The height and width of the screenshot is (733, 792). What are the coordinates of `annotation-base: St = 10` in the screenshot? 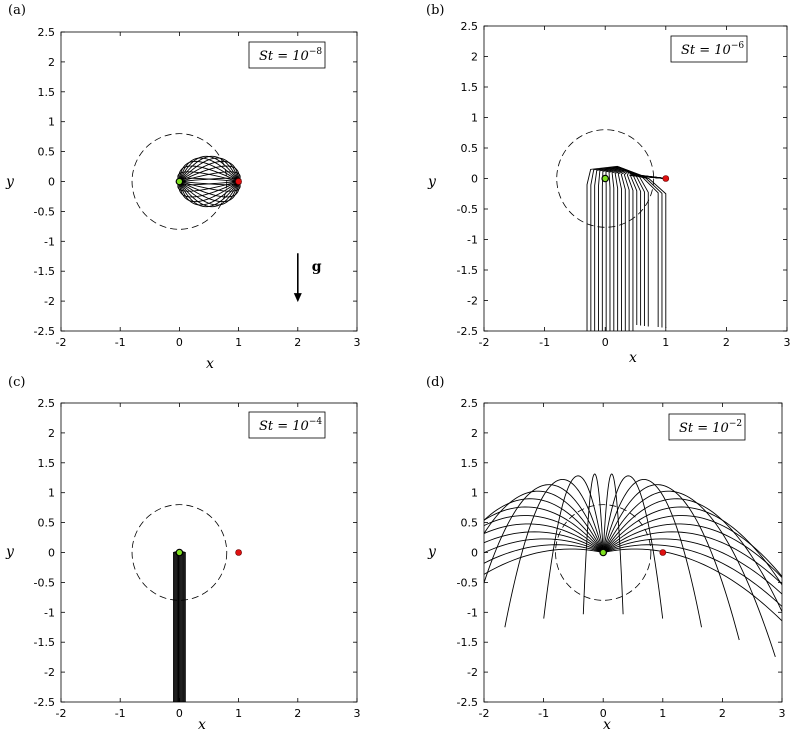 It's located at (706, 50).